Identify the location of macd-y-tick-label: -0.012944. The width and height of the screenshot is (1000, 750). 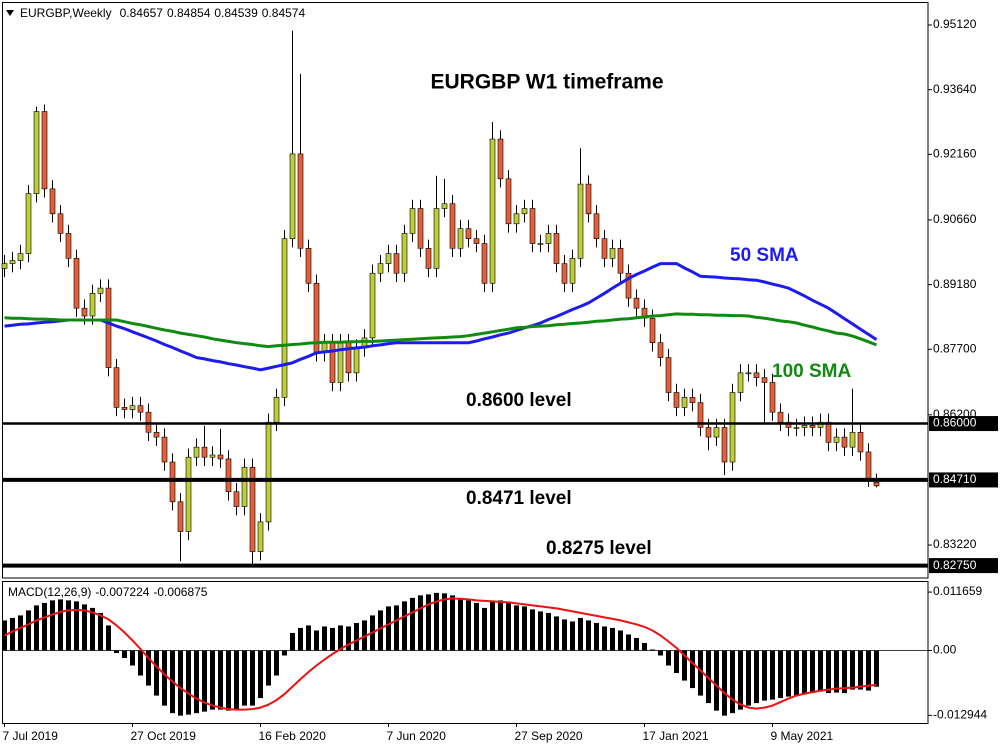
(960, 715).